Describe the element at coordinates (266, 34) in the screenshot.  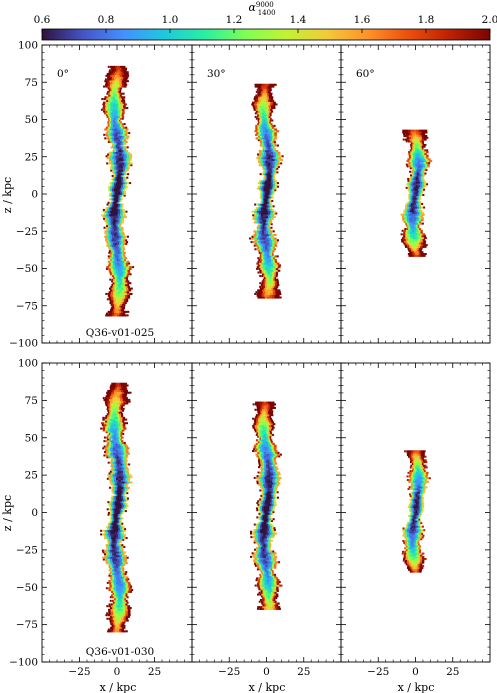
I see `colorbar-rect` at that location.